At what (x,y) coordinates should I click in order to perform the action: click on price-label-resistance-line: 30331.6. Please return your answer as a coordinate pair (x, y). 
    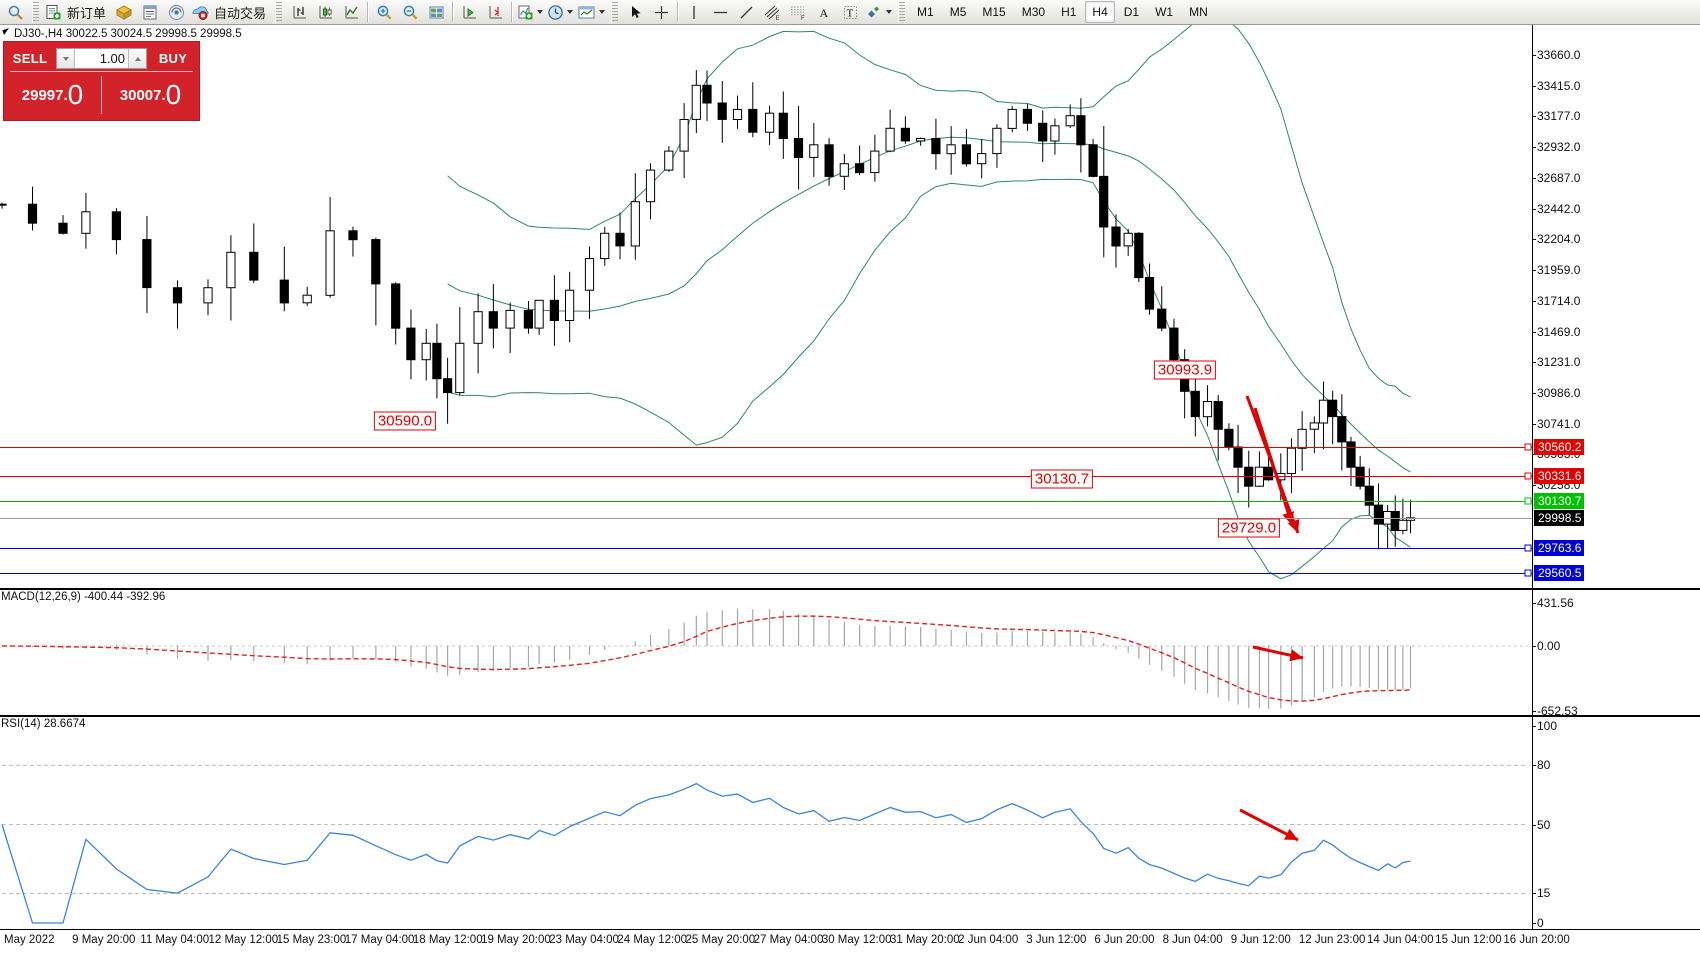
    Looking at the image, I should click on (1559, 475).